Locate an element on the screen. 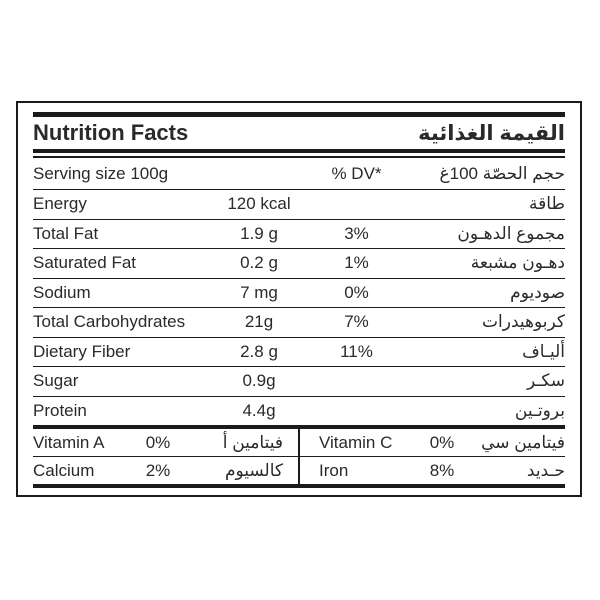 Image resolution: width=600 pixels, height=600 pixels. nutrient-name-ar: أليـاف is located at coordinates (543, 351).